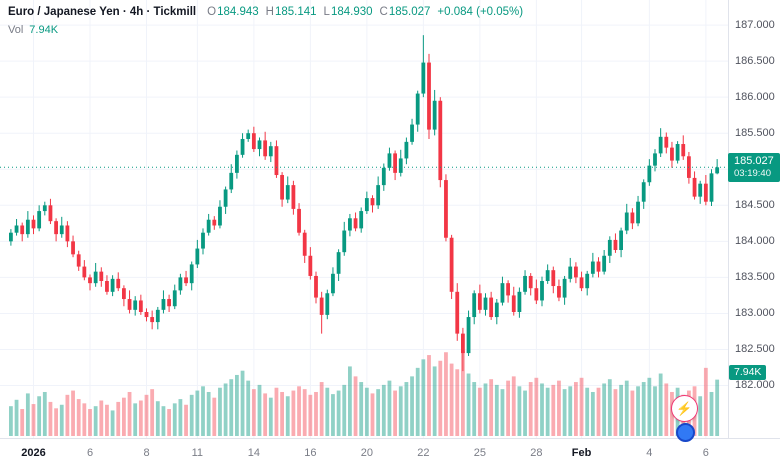 This screenshot has width=780, height=470. I want to click on price-tick-label: 182.500, so click(755, 348).